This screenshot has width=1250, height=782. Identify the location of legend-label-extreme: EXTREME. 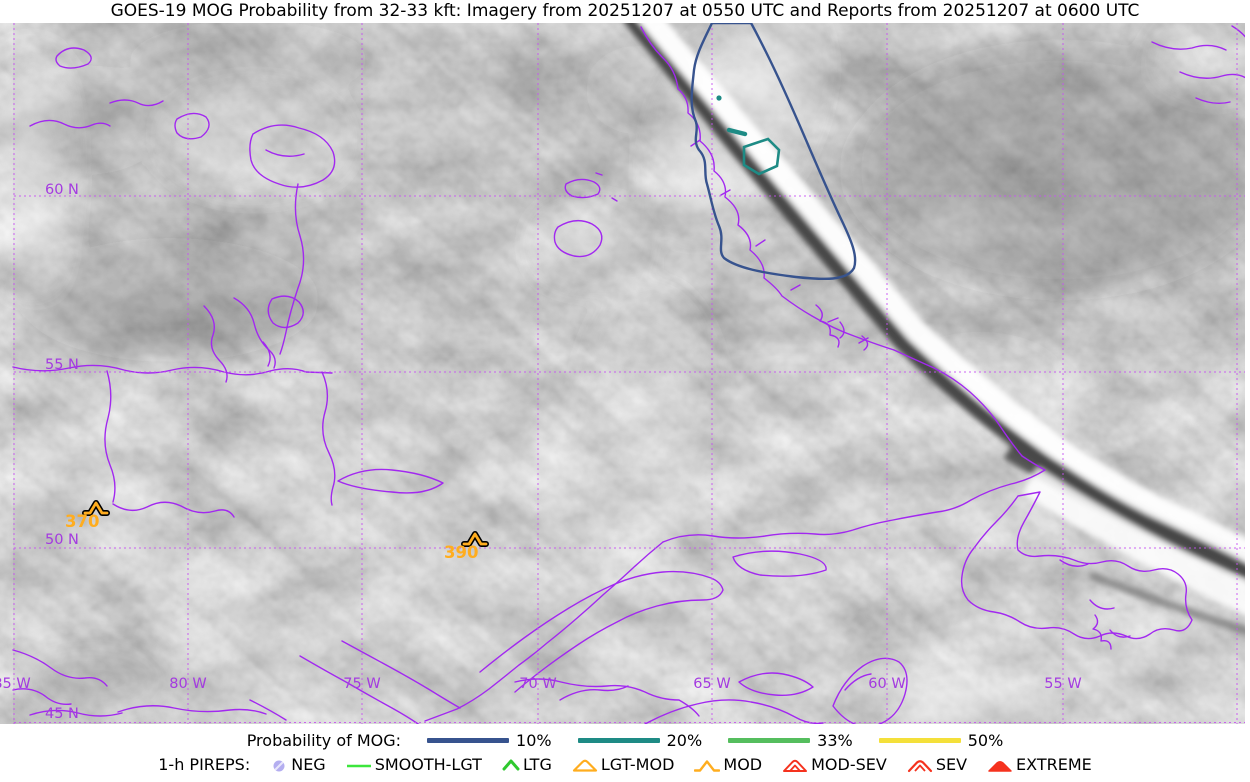
(1054, 764).